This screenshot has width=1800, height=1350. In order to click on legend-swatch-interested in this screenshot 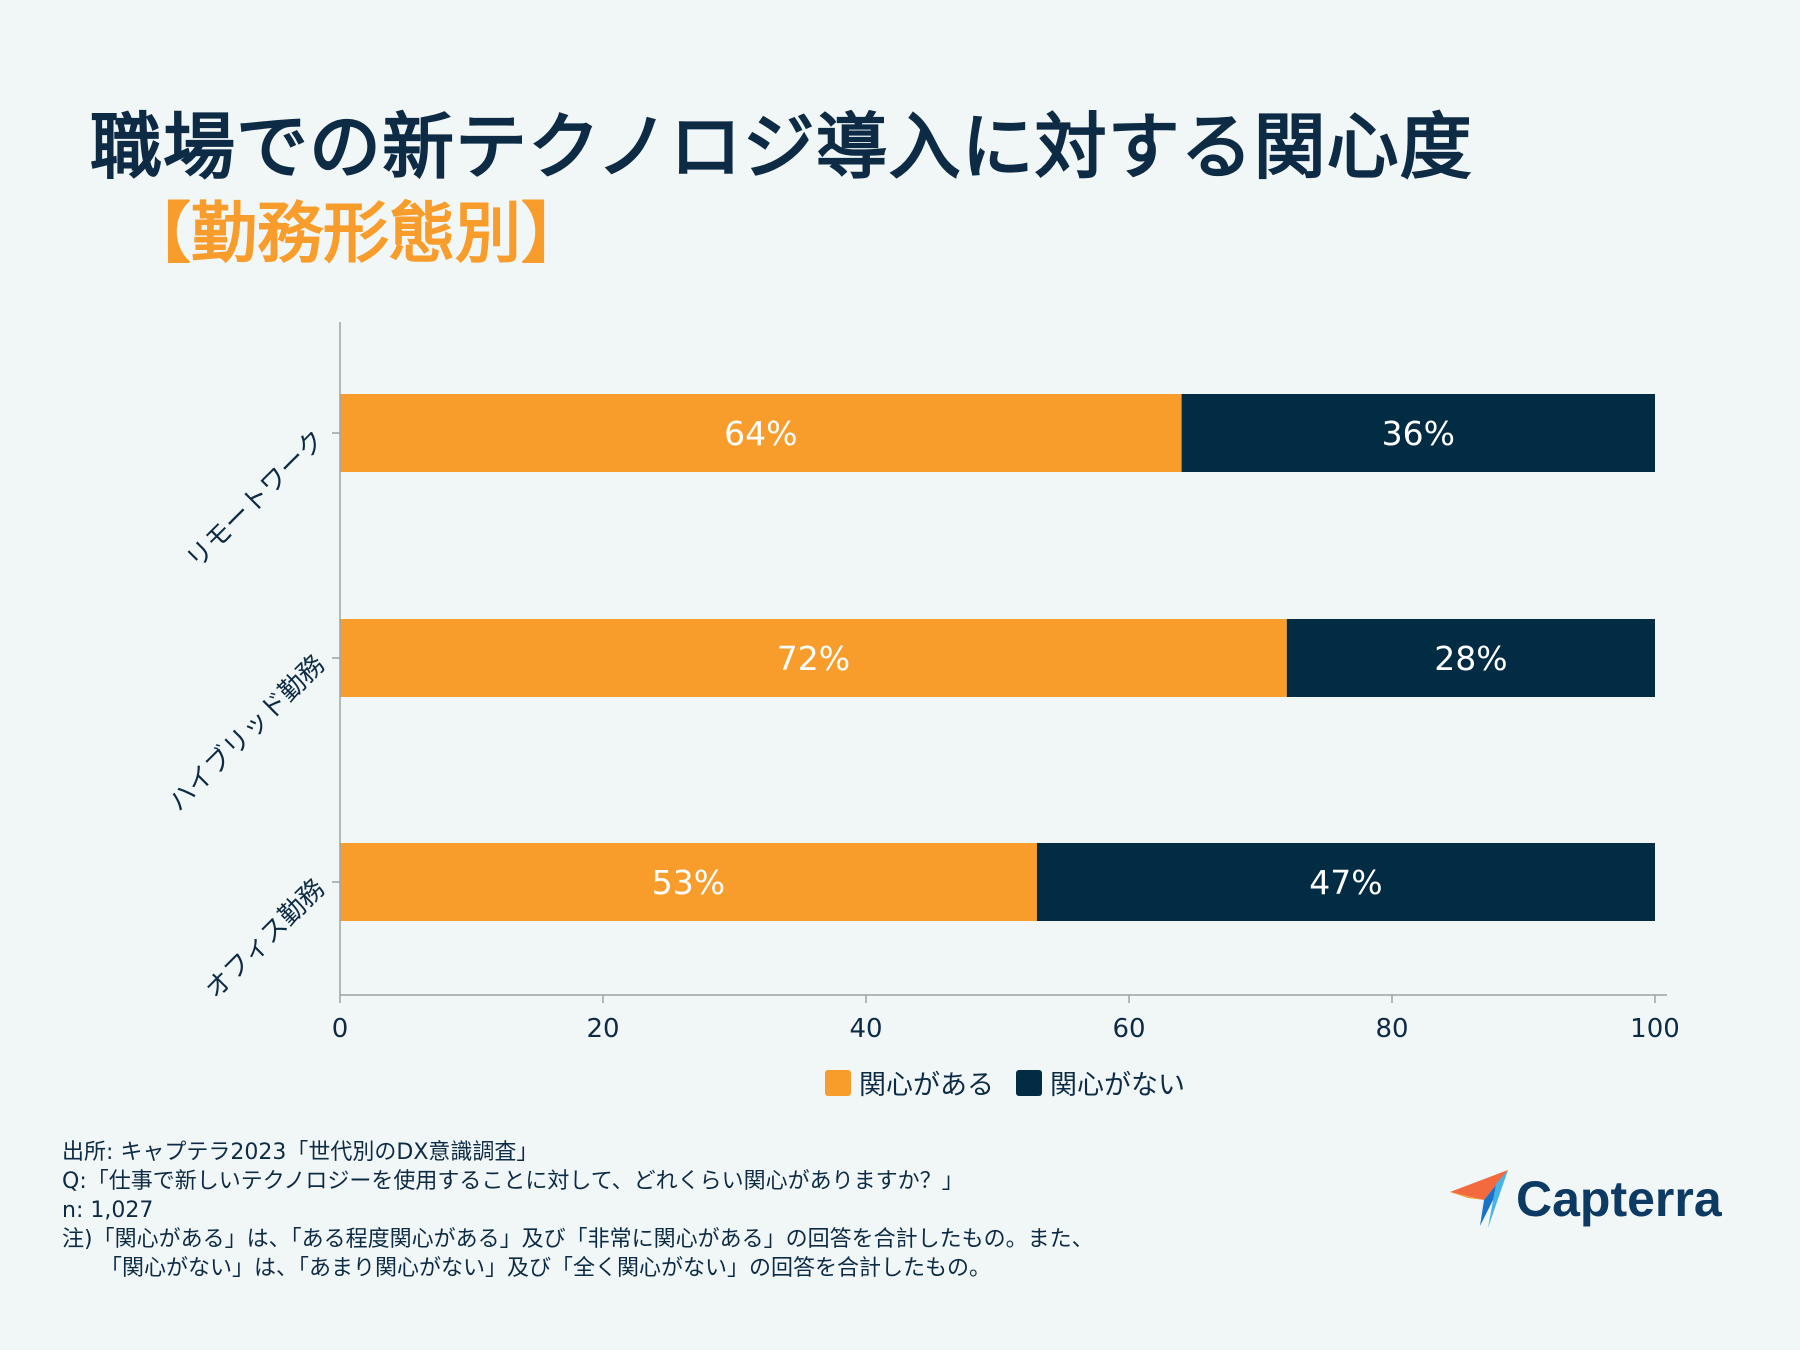, I will do `click(838, 1082)`.